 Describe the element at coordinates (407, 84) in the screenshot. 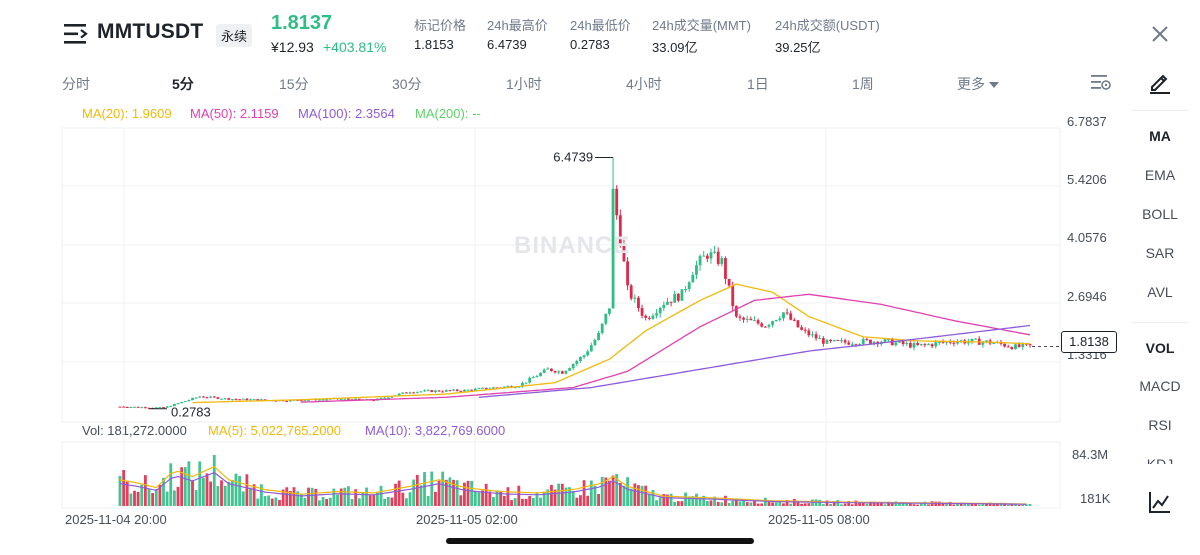

I see `tab-30m: 30分` at that location.